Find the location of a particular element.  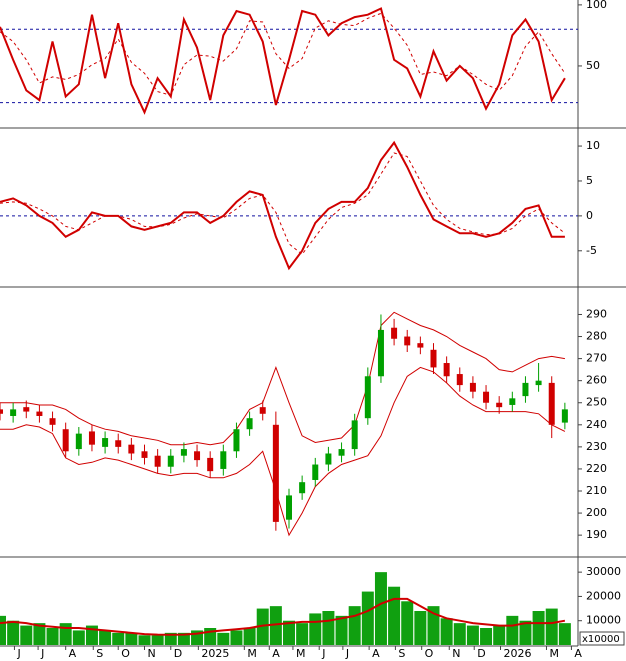

y-tick-label: 270 is located at coordinates (596, 358).